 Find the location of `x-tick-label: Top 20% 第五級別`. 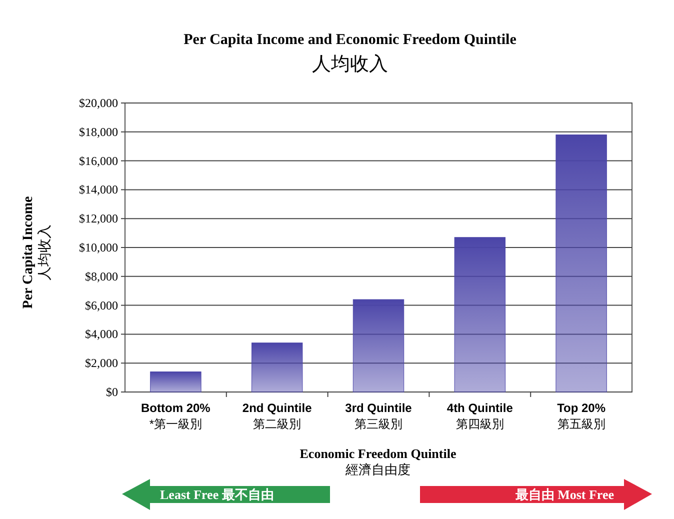

x-tick-label: Top 20% 第五級別 is located at coordinates (581, 416).